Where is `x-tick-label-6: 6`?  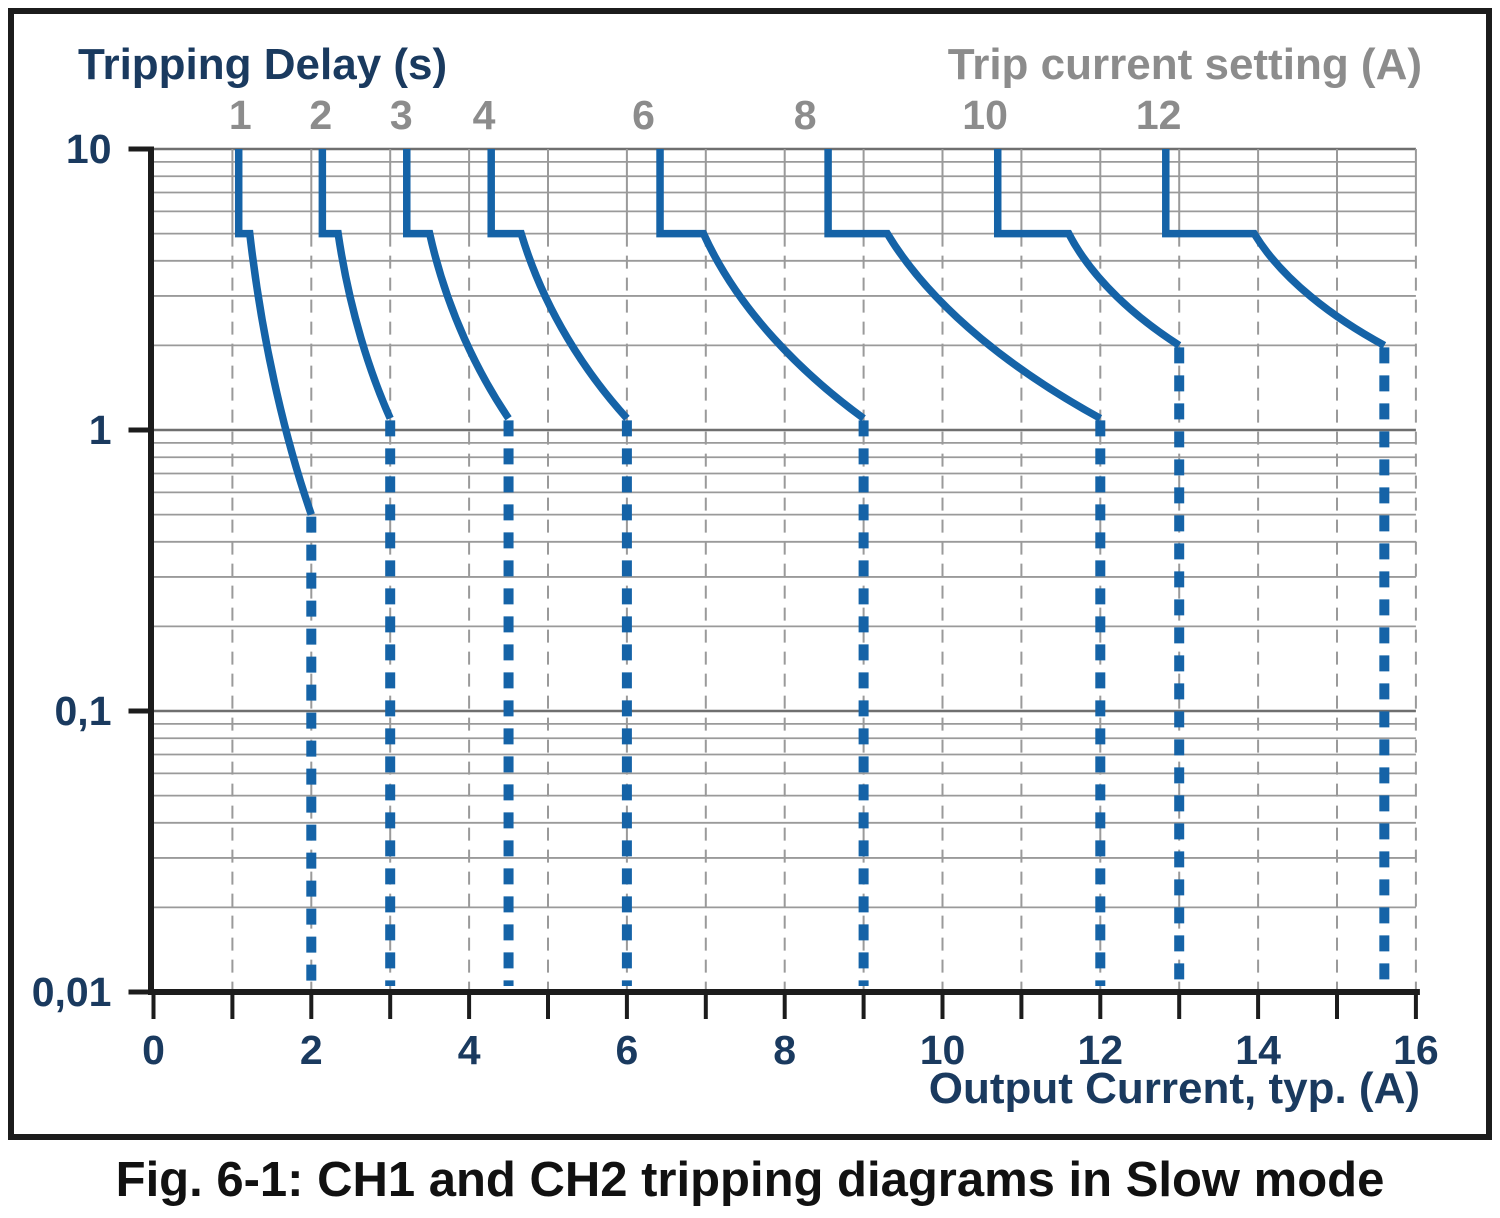
x-tick-label-6: 6 is located at coordinates (626, 1050).